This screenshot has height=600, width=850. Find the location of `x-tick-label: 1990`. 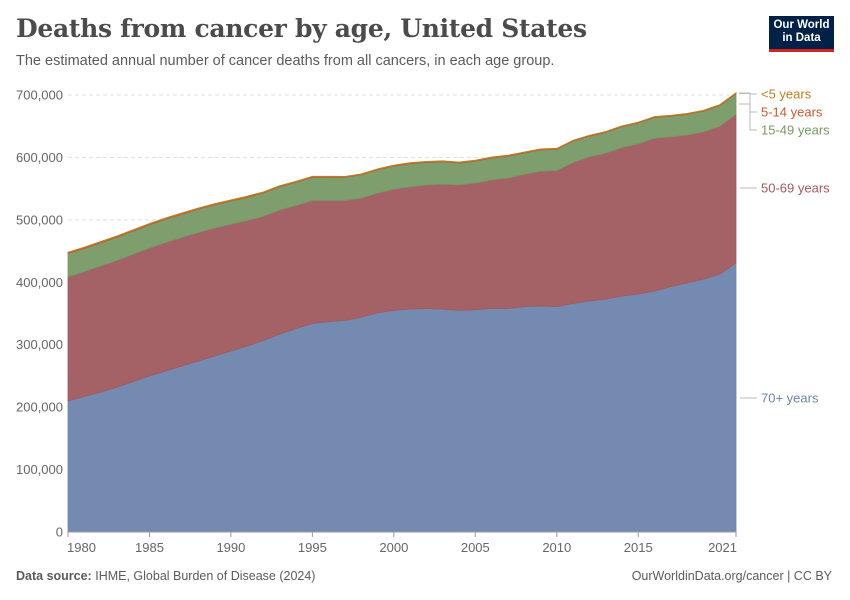

x-tick-label: 1990 is located at coordinates (230, 547).